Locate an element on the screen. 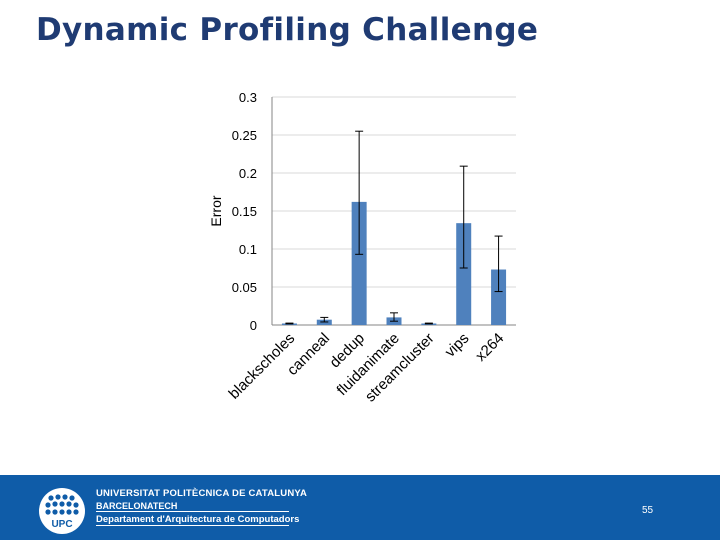 Image resolution: width=720 pixels, height=540 pixels. y-tick-label: 0.3 is located at coordinates (248, 97).